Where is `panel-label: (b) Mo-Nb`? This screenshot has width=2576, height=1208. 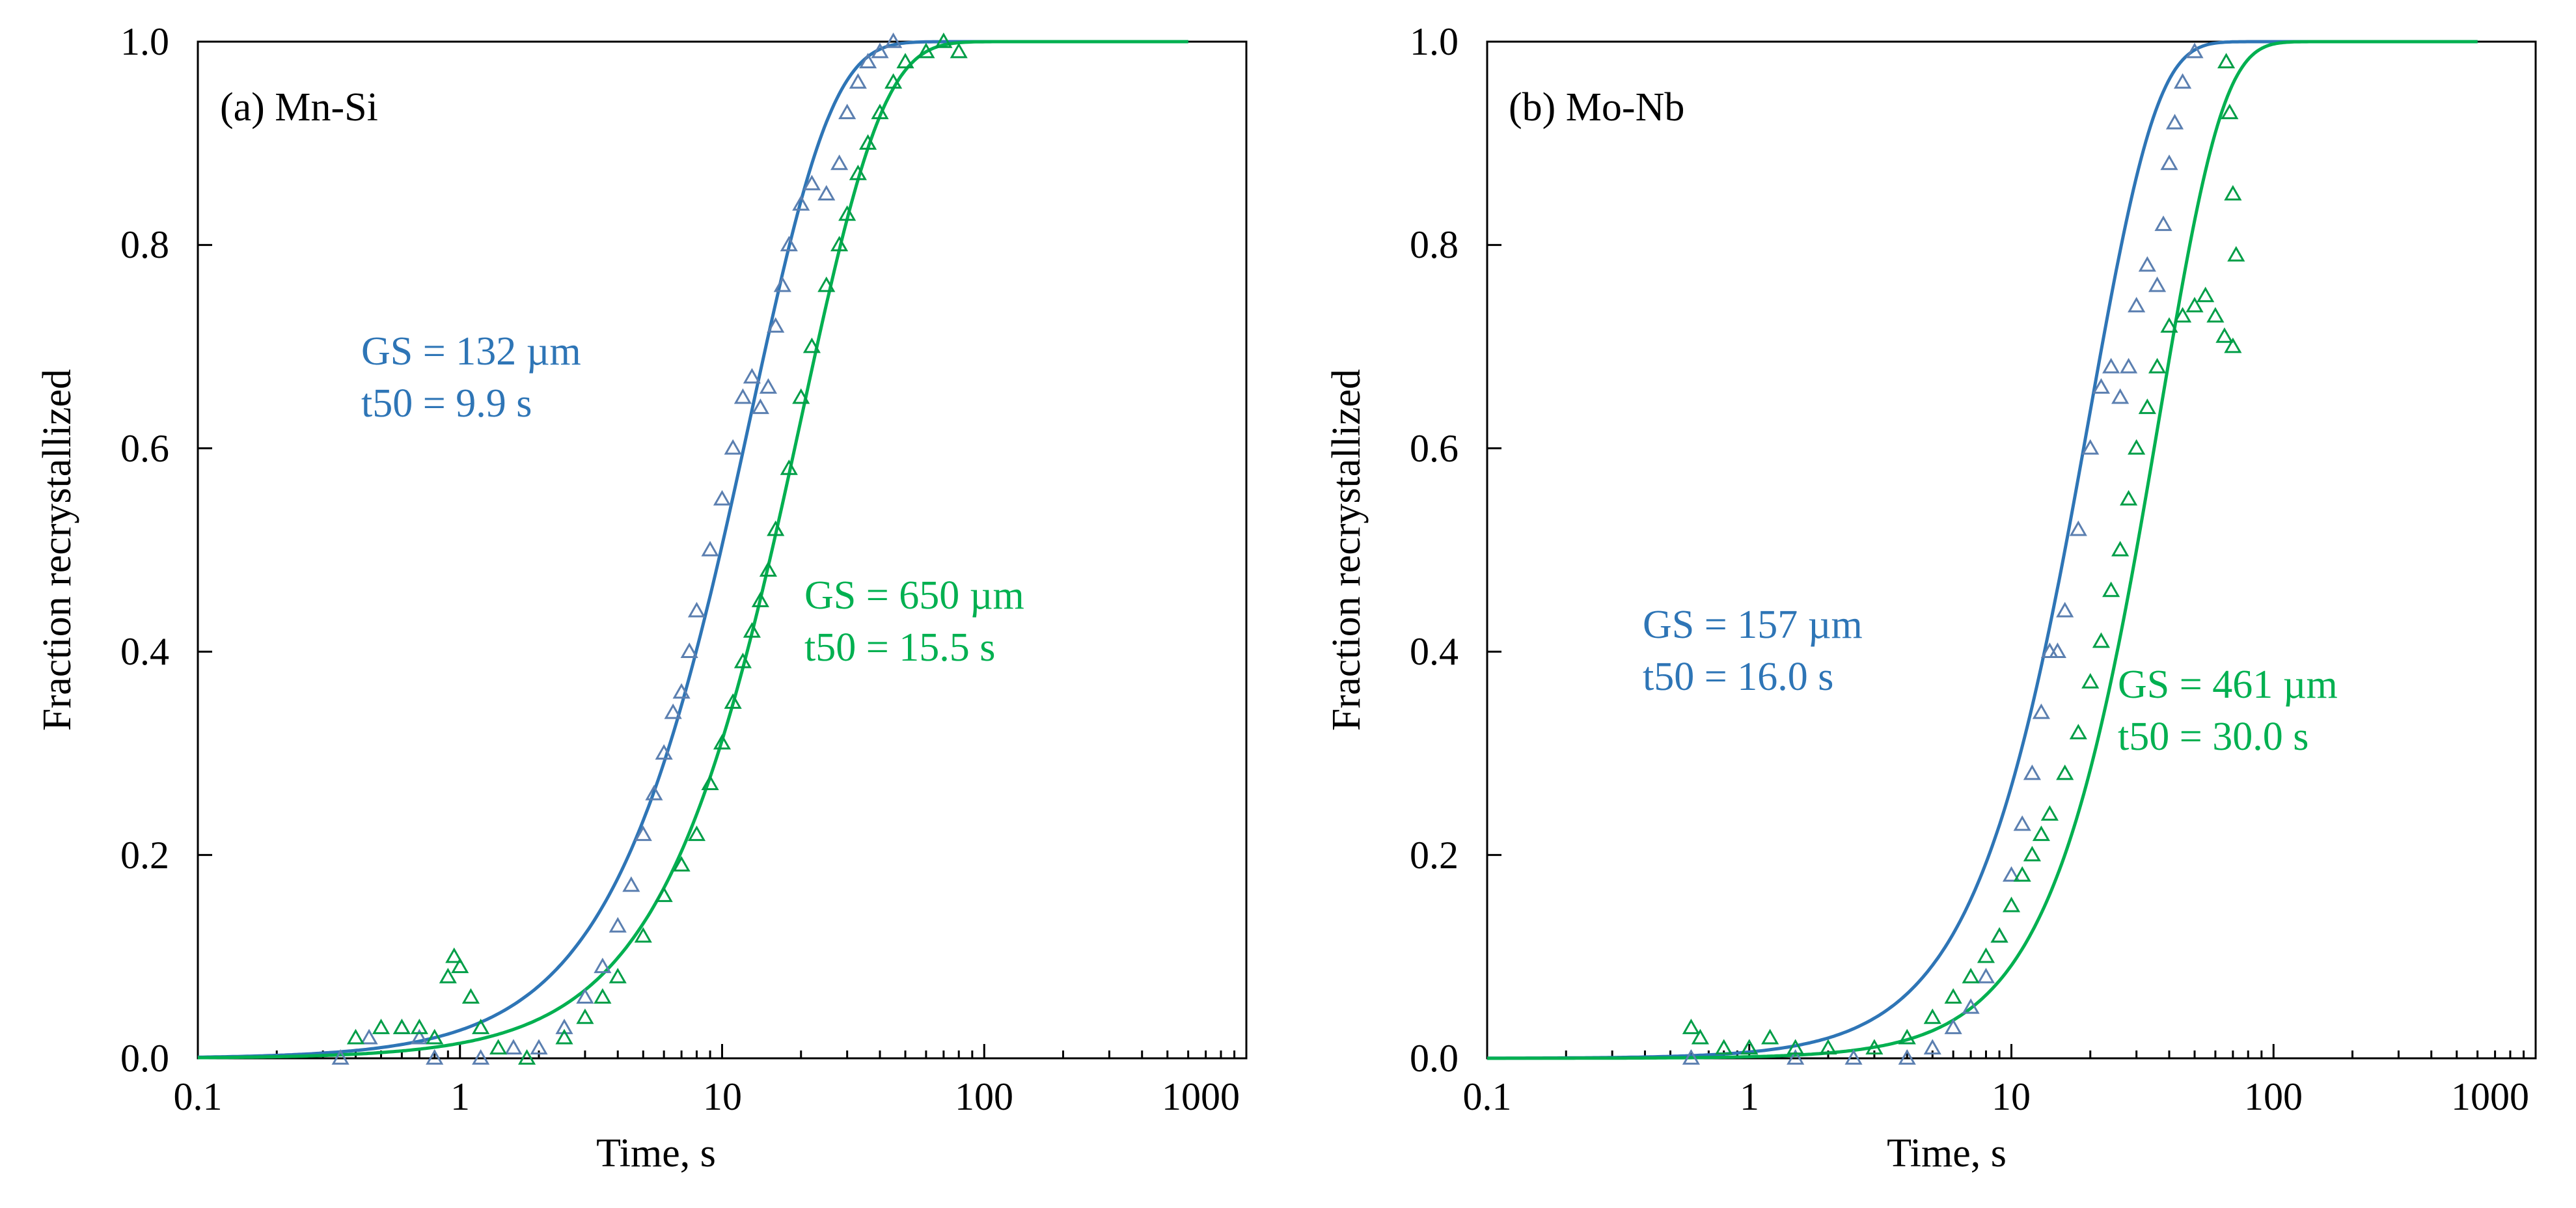 panel-label: (b) Mo-Nb is located at coordinates (1596, 107).